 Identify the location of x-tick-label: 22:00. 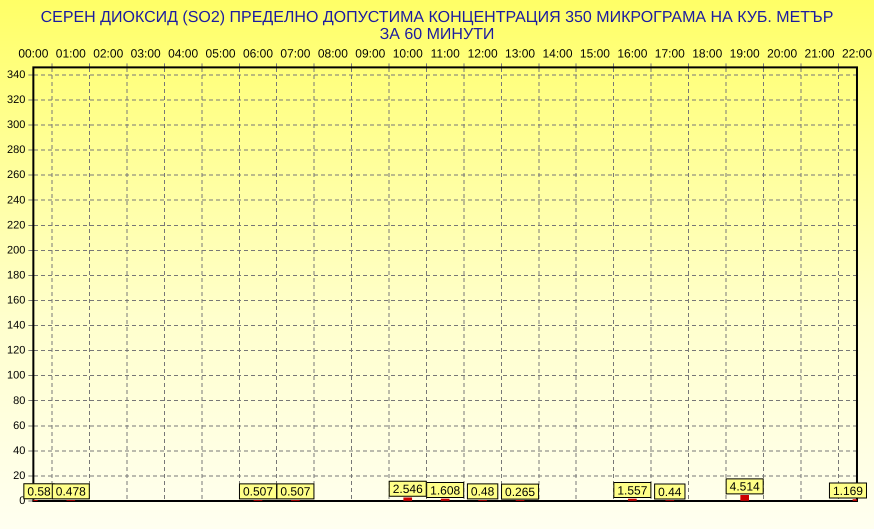
(857, 53).